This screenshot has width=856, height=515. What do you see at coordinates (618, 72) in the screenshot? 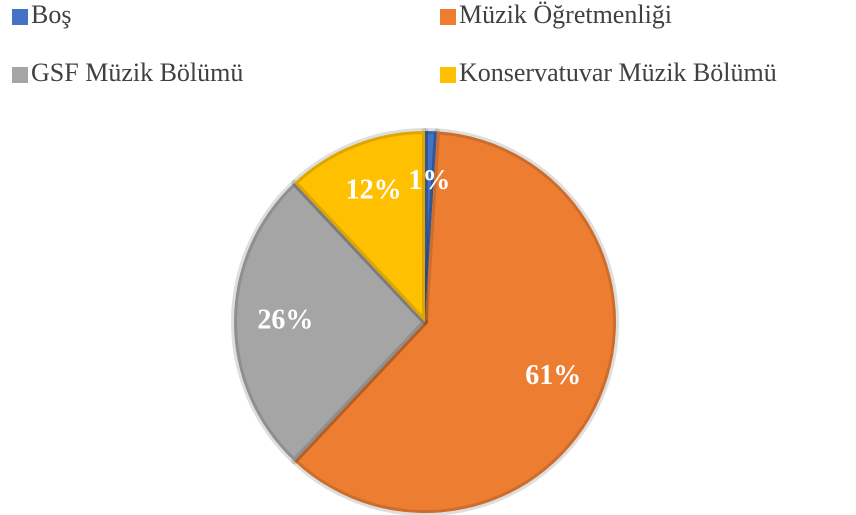
I see `legend-label: Konservatuvar Müzik Bölümü` at bounding box center [618, 72].